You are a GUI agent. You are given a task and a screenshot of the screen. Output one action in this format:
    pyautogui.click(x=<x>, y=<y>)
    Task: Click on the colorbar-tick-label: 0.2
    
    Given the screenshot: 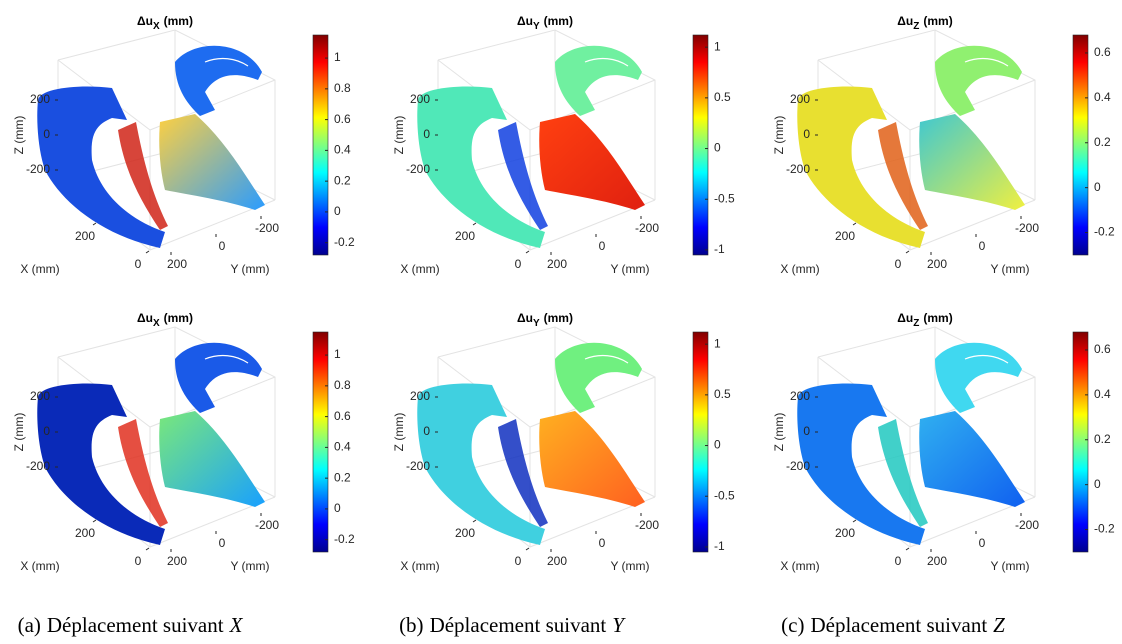 What is the action you would take?
    pyautogui.click(x=1102, y=439)
    